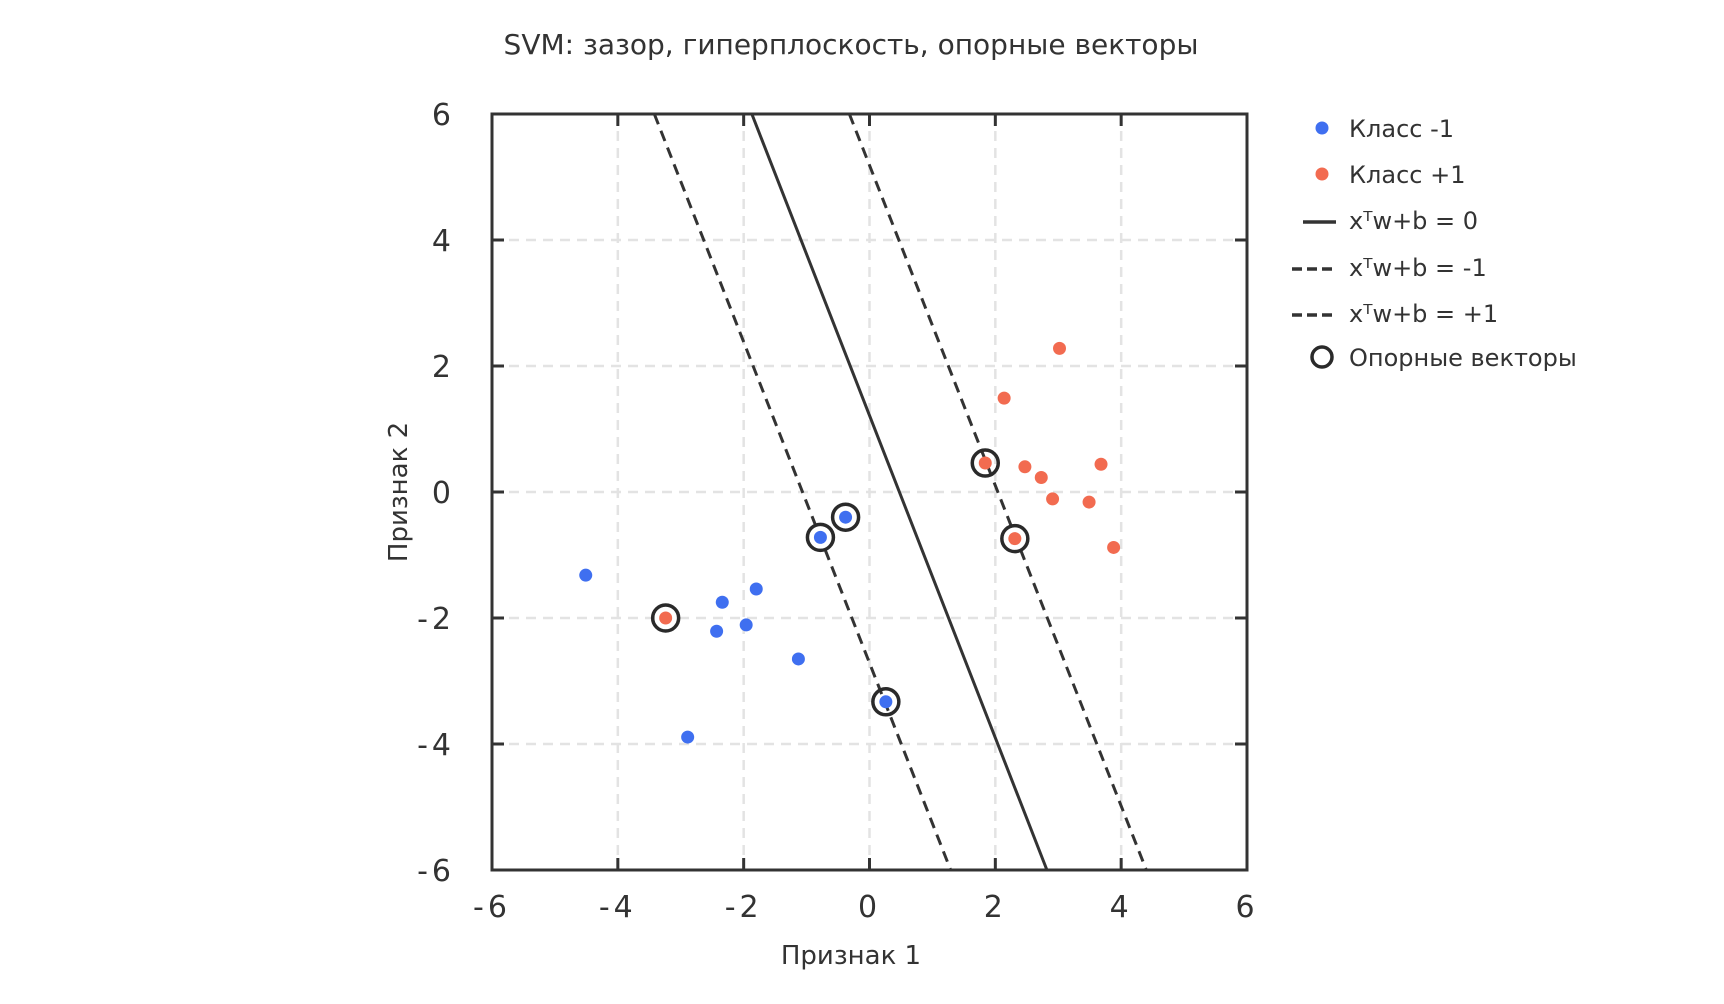 The image size is (1724, 1004). I want to click on y-tick-label: -6, so click(436, 871).